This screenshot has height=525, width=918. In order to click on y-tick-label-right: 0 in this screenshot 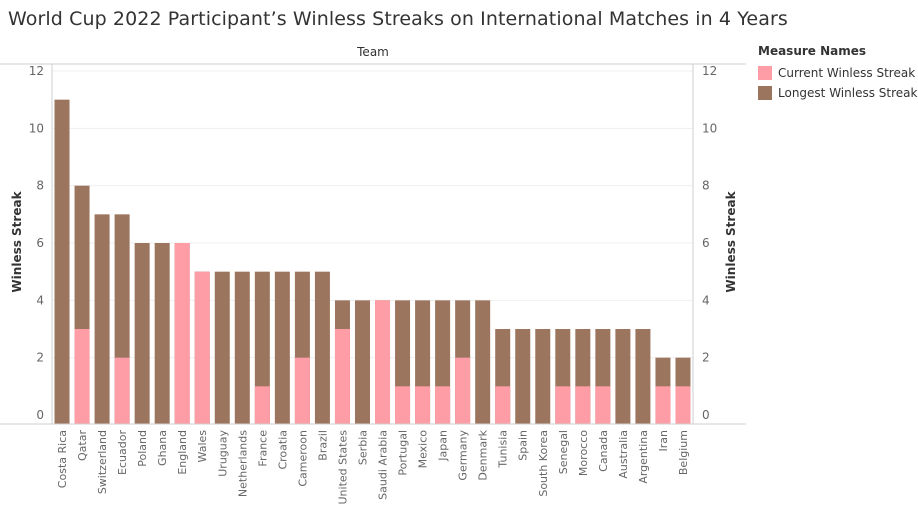, I will do `click(706, 415)`.